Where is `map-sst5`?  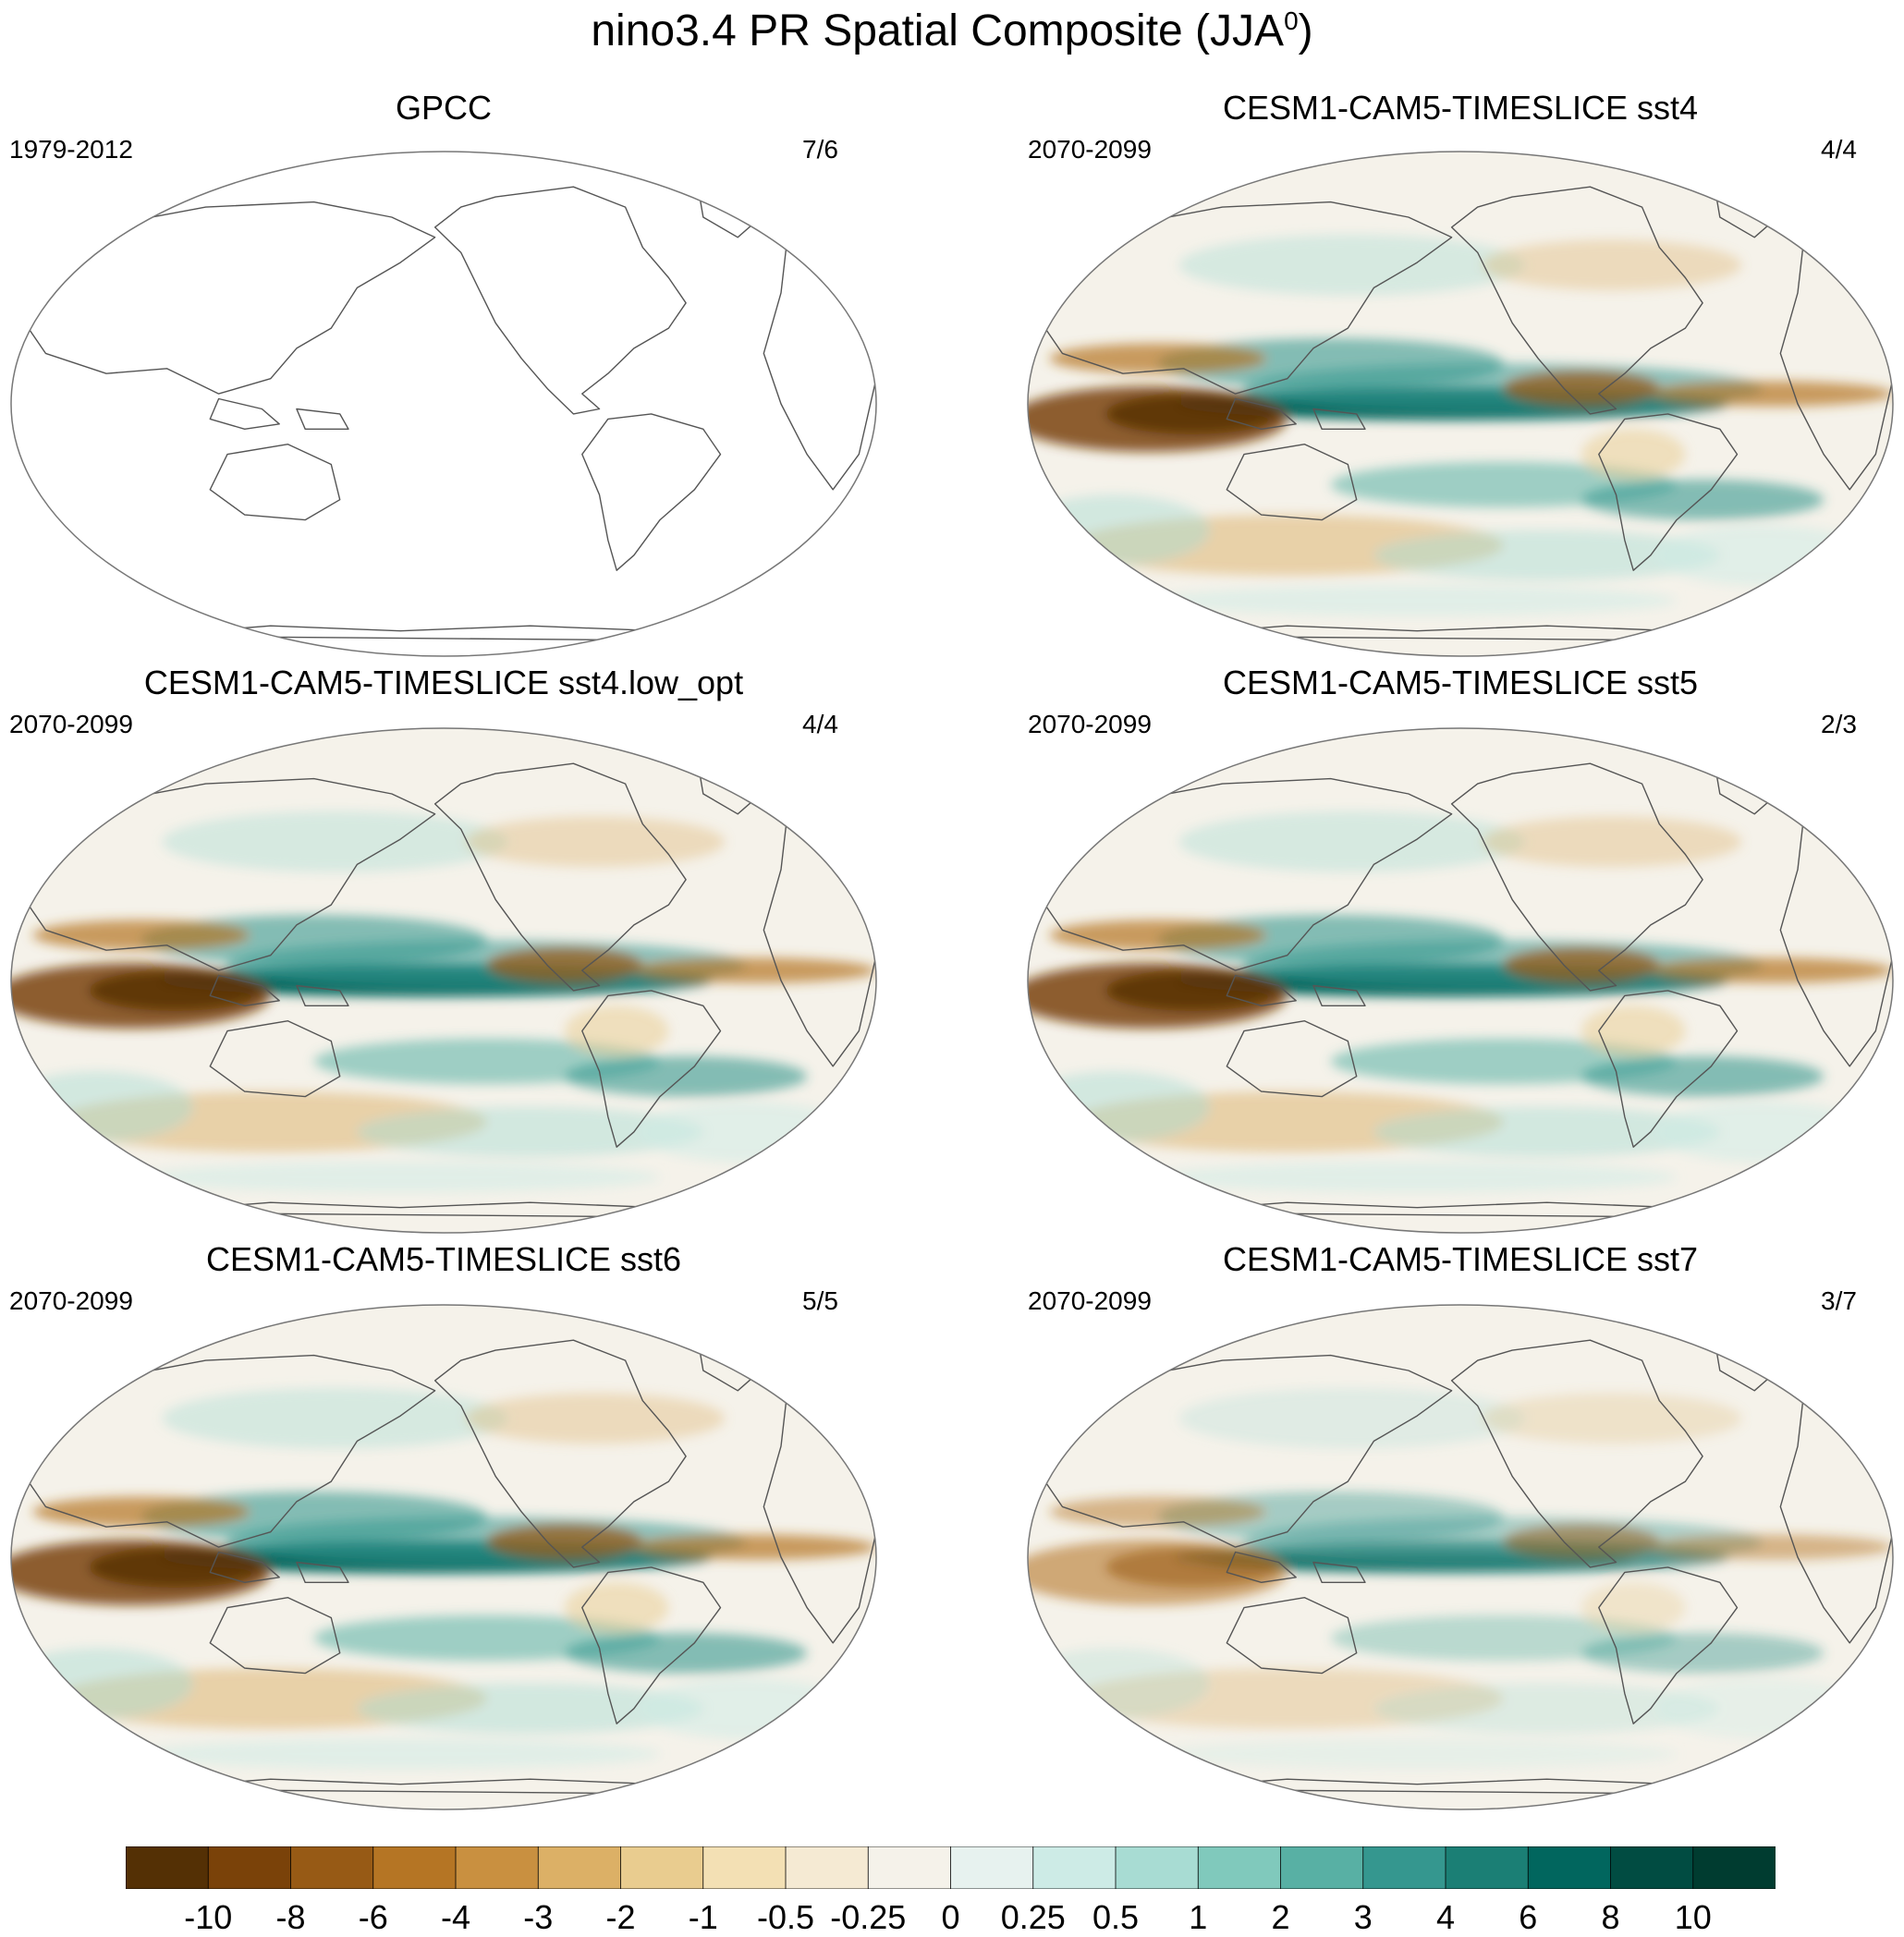
map-sst5 is located at coordinates (1460, 981).